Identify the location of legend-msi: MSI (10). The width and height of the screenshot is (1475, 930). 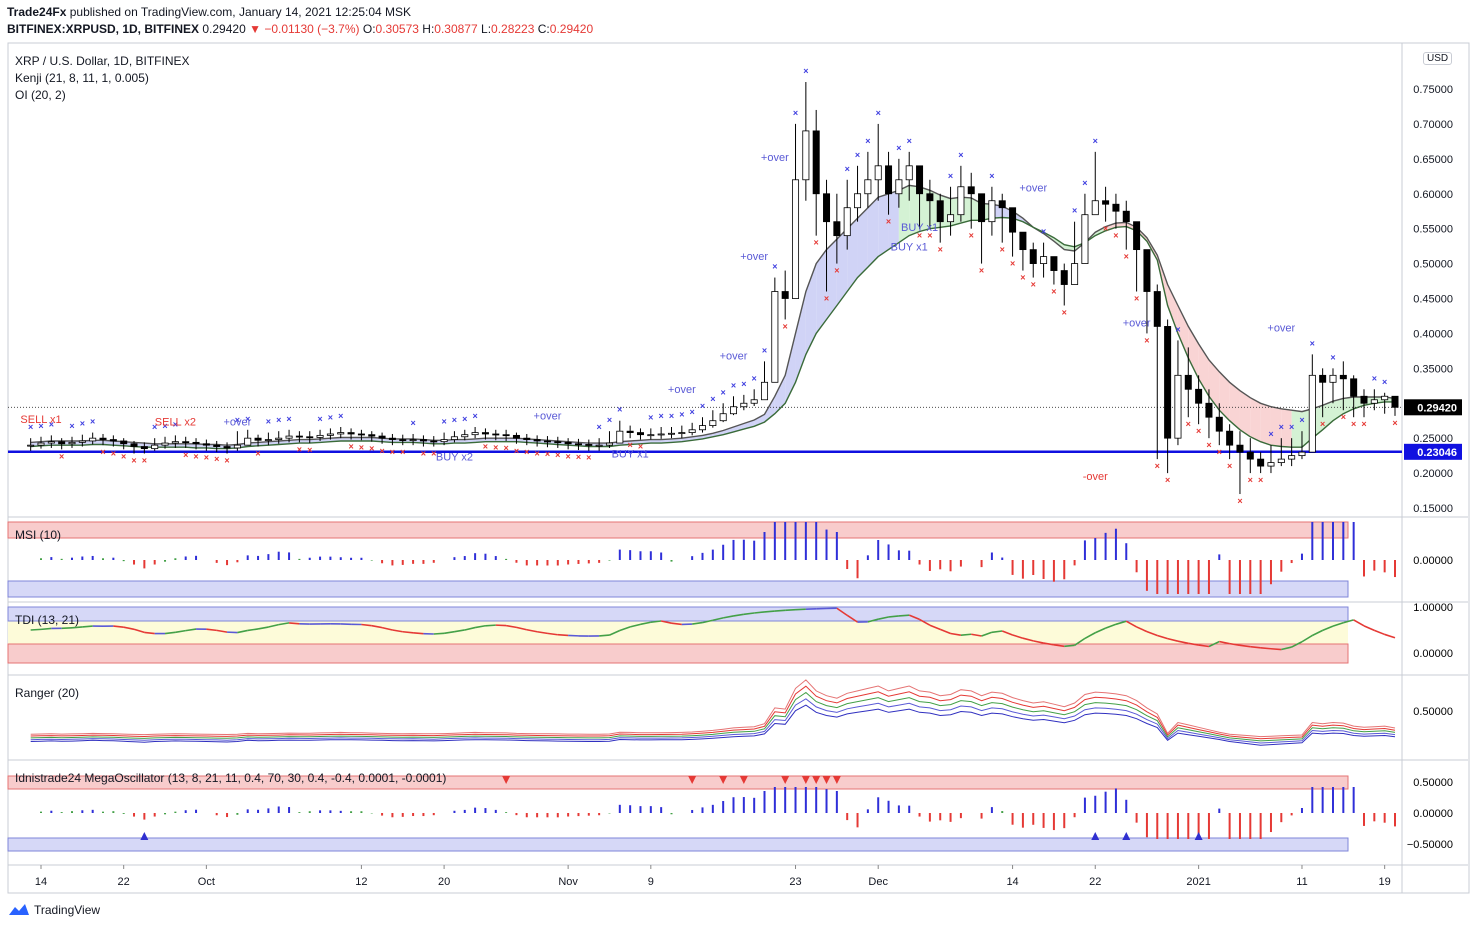
(38, 535).